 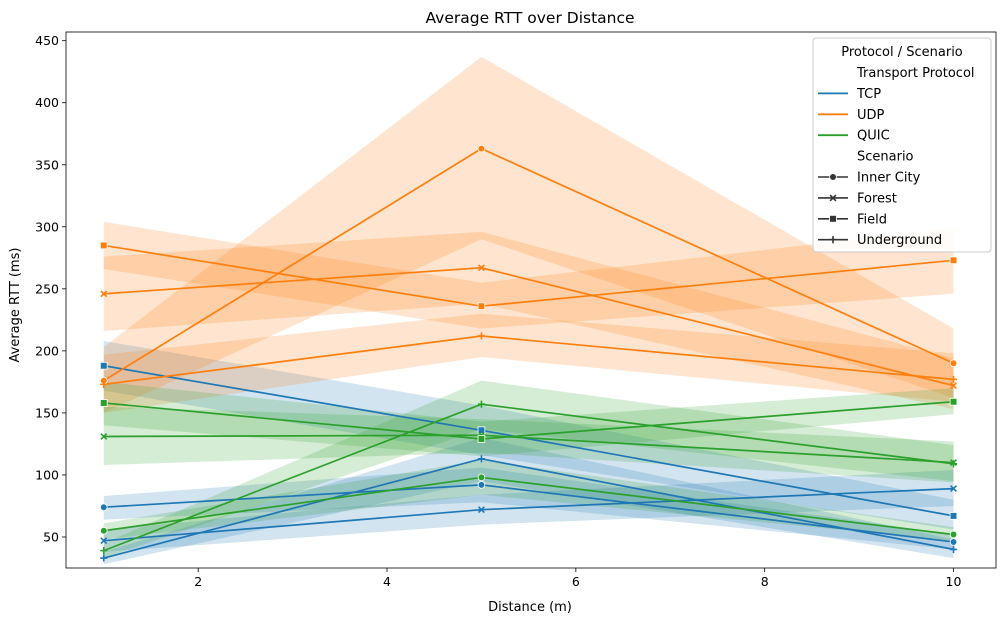 What do you see at coordinates (198, 581) in the screenshot?
I see `x-tick-label: 2` at bounding box center [198, 581].